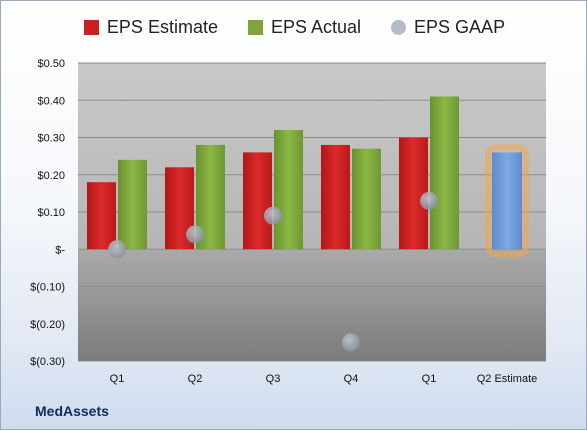 Image resolution: width=587 pixels, height=431 pixels. What do you see at coordinates (51, 64) in the screenshot?
I see `y-tick-label: $0.50` at bounding box center [51, 64].